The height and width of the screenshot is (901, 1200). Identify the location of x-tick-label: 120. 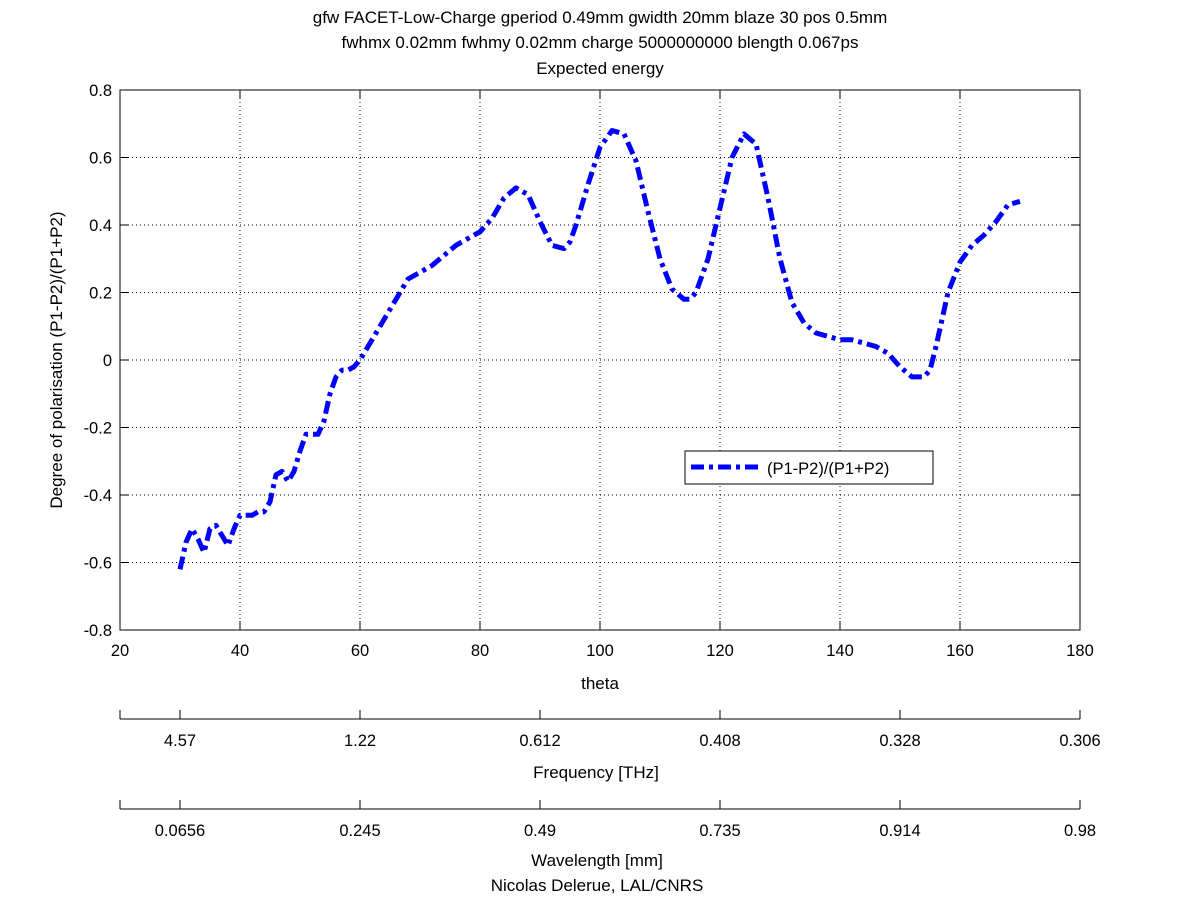
(720, 651).